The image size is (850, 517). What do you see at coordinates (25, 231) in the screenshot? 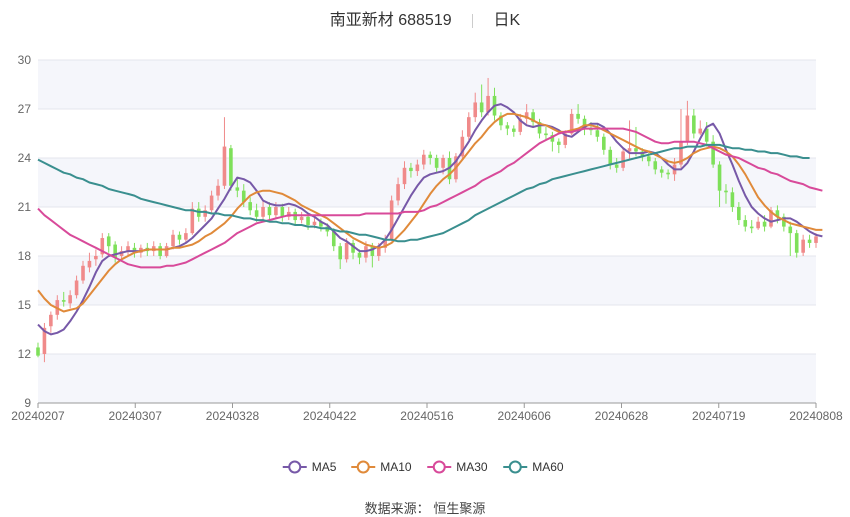
I see `y-axis: 9 12 15 18 21 24 27 30` at bounding box center [25, 231].